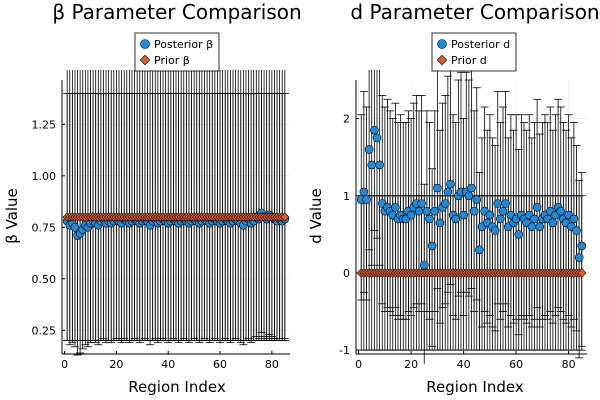  Describe the element at coordinates (44, 227) in the screenshot. I see `y-tick-label: 0.75` at that location.